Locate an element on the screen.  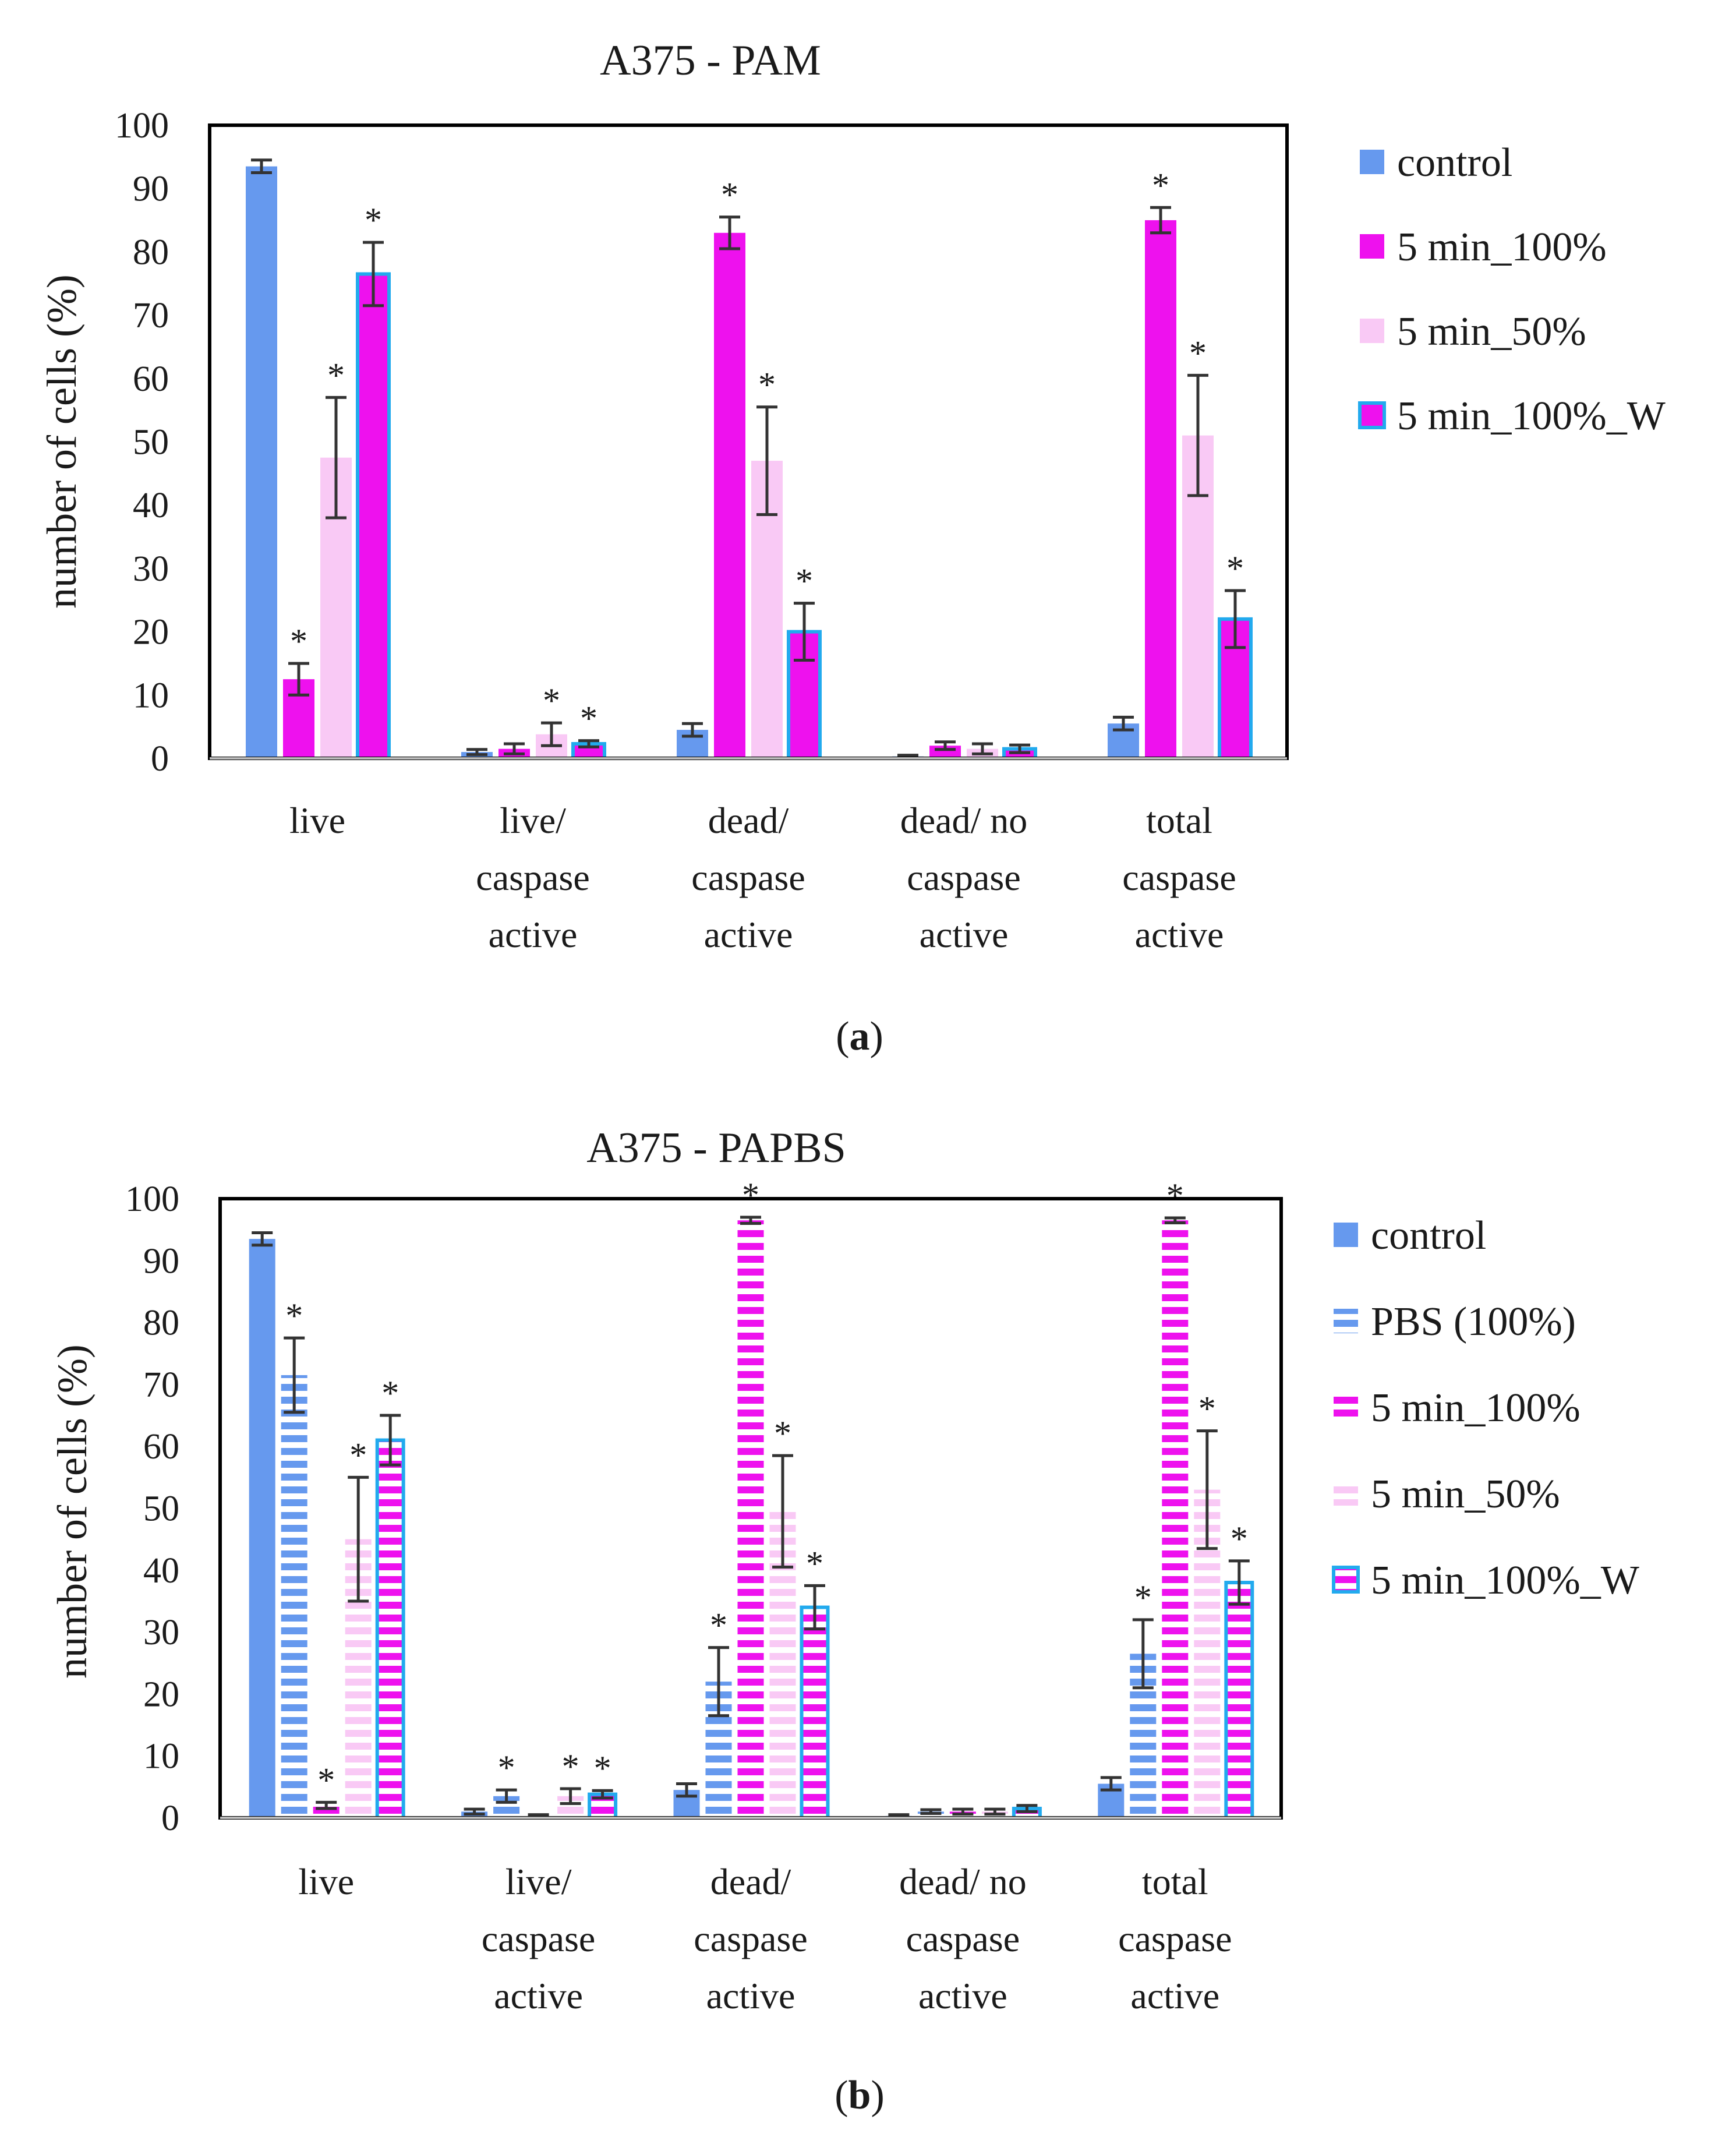
x-category-label: live is located at coordinates (326, 1881).